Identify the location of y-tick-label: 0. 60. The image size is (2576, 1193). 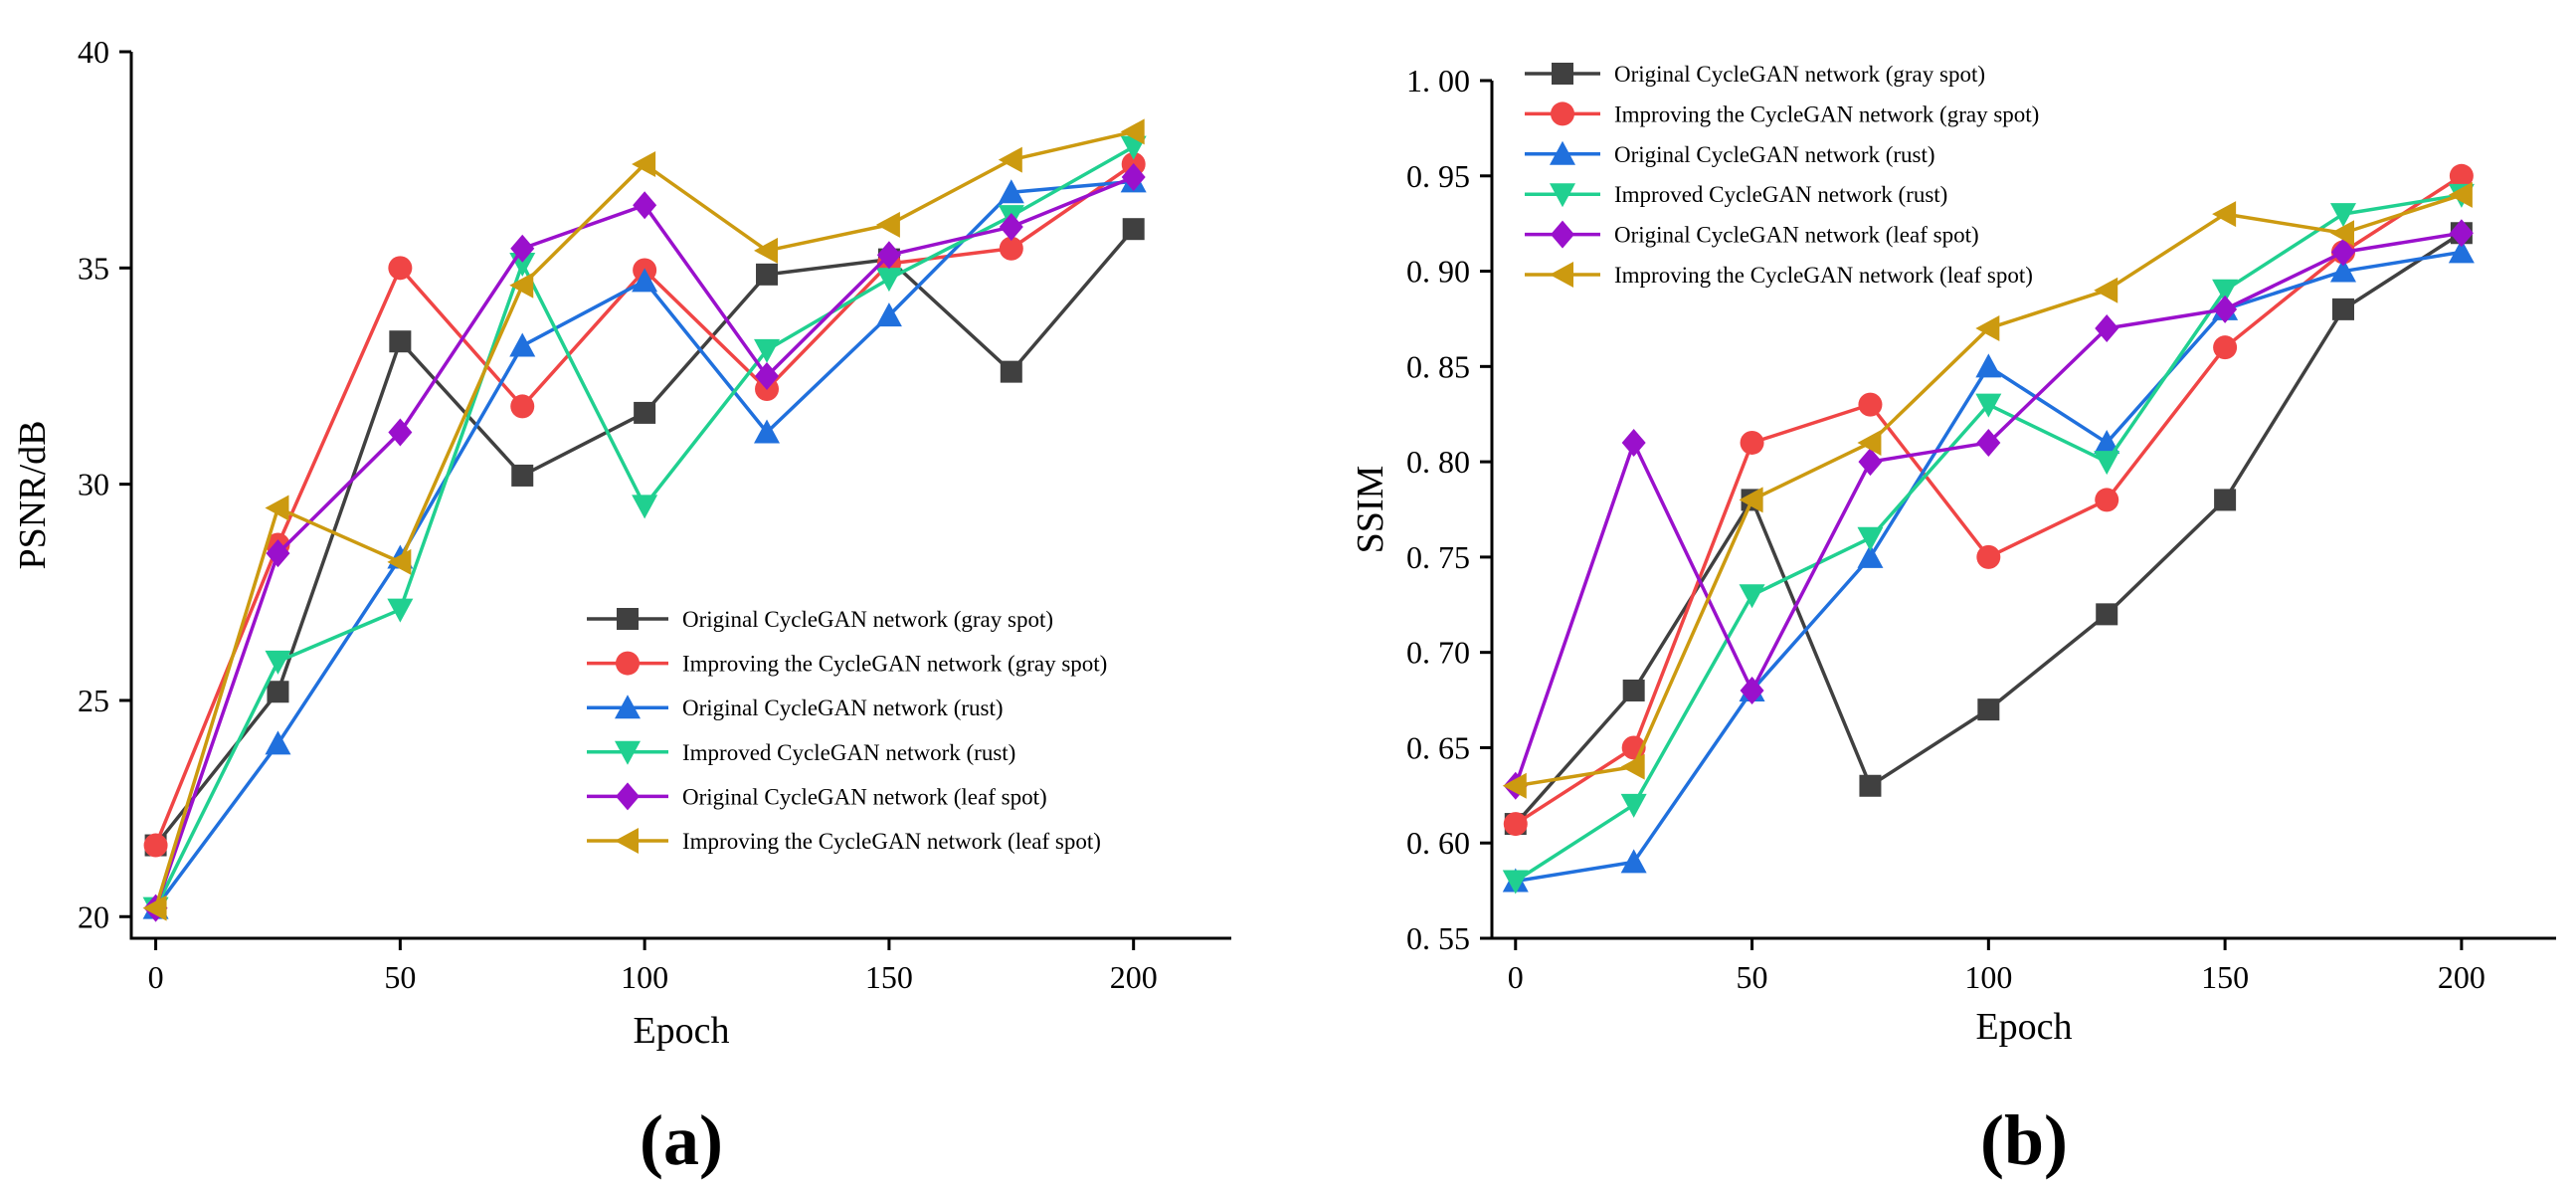
(1438, 843).